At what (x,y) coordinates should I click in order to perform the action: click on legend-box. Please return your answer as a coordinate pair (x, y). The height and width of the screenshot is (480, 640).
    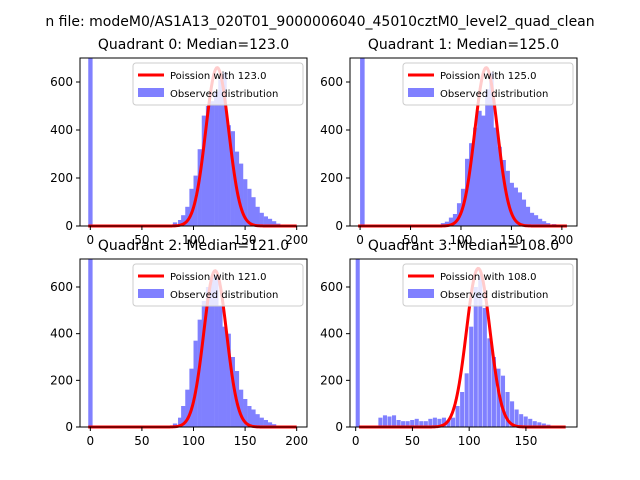
    Looking at the image, I should click on (488, 84).